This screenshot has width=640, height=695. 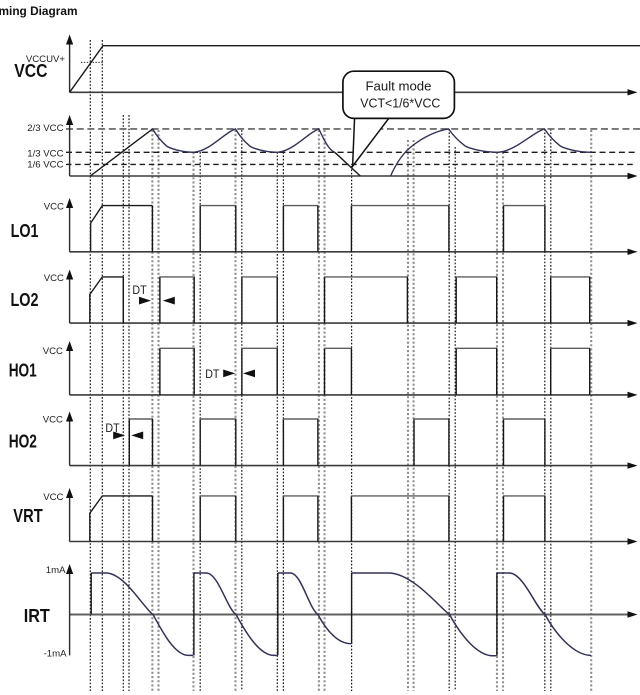 What do you see at coordinates (399, 86) in the screenshot?
I see `svg-text: Fault mode` at bounding box center [399, 86].